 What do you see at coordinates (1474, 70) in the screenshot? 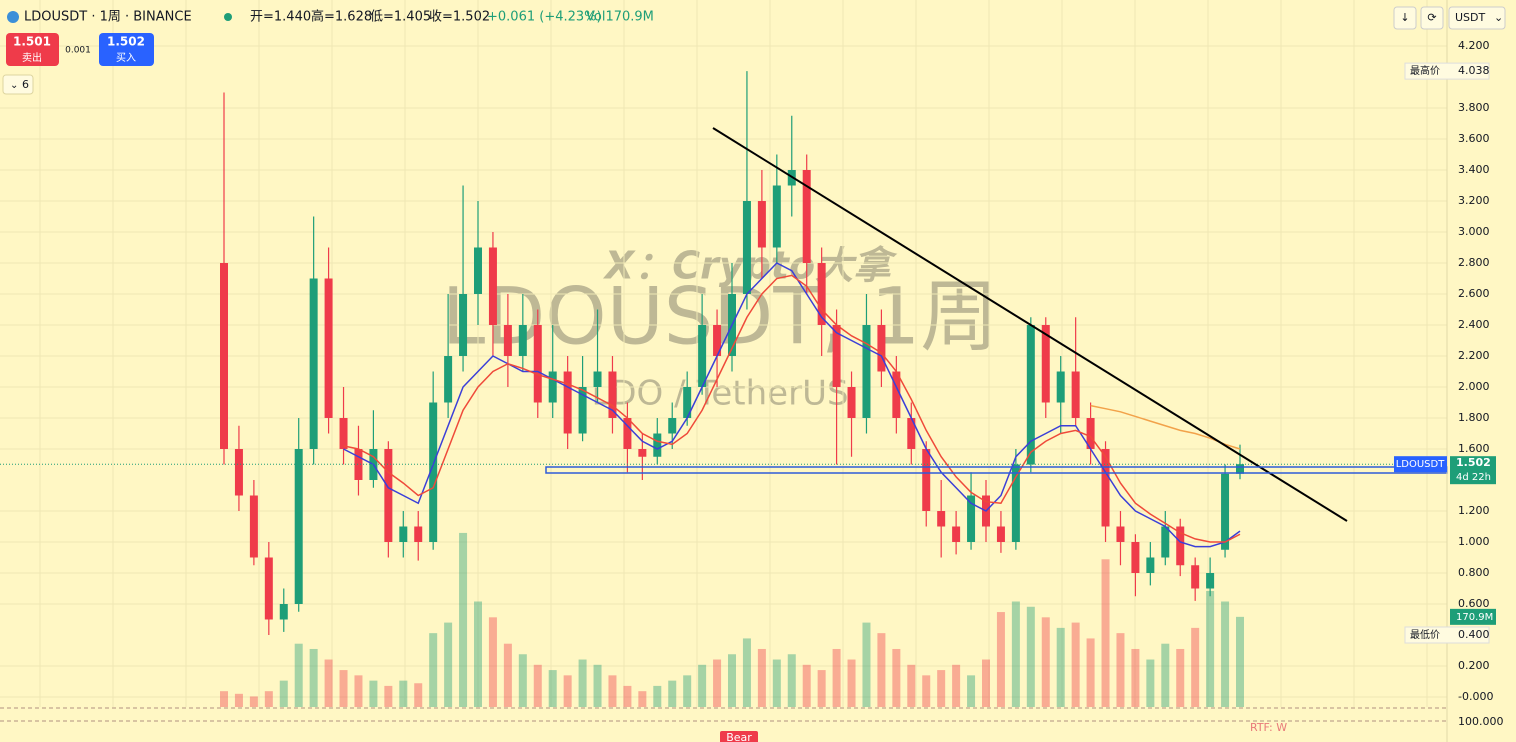
I see `high-value: 4.038` at bounding box center [1474, 70].